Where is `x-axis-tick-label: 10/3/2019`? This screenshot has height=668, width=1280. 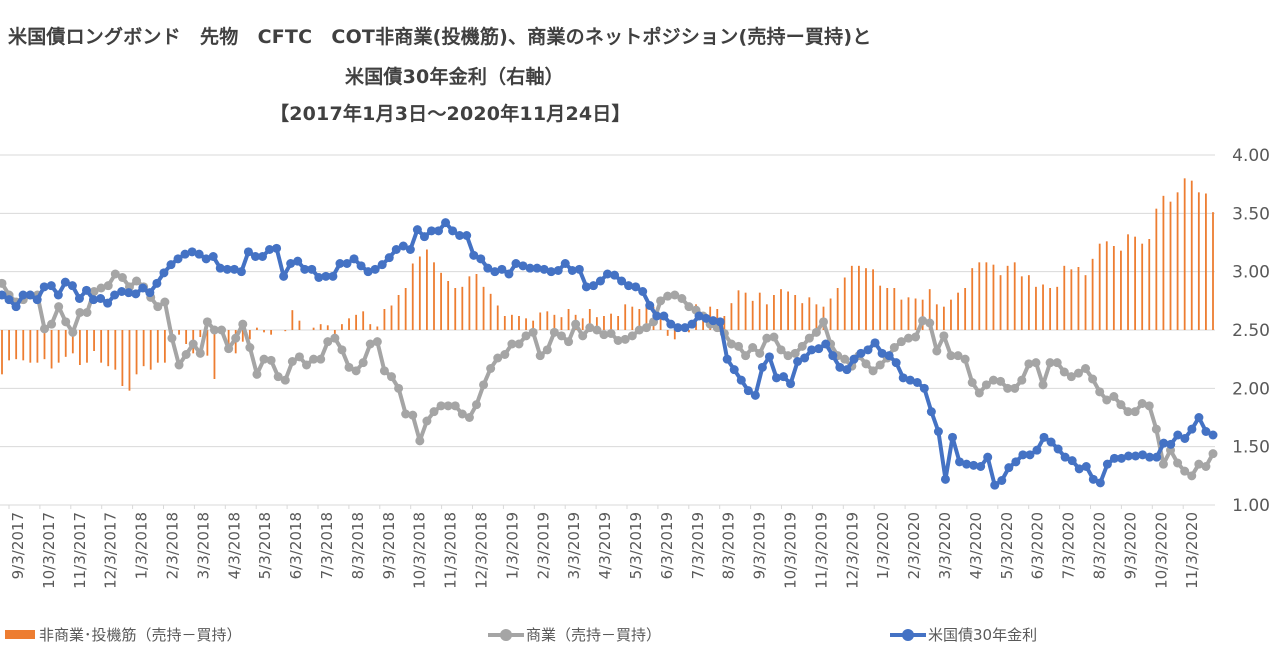 x-axis-tick-label: 10/3/2019 is located at coordinates (791, 550).